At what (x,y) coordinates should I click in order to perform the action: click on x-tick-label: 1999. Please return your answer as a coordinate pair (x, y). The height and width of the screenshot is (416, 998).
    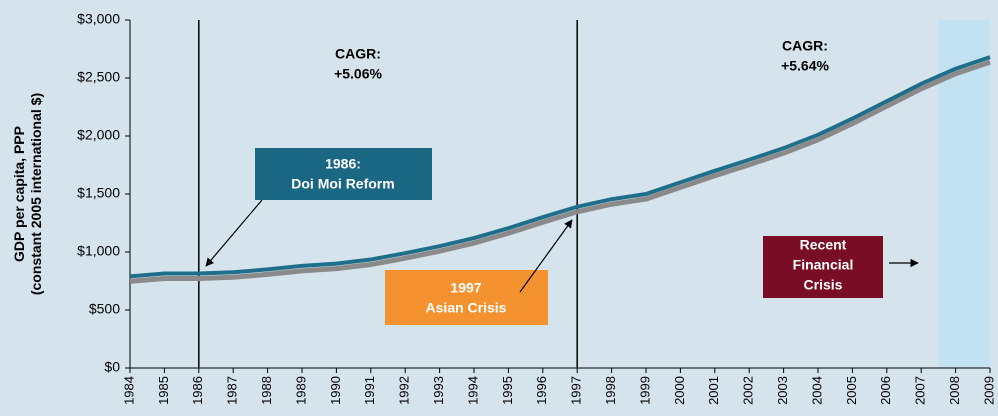
    Looking at the image, I should click on (644, 390).